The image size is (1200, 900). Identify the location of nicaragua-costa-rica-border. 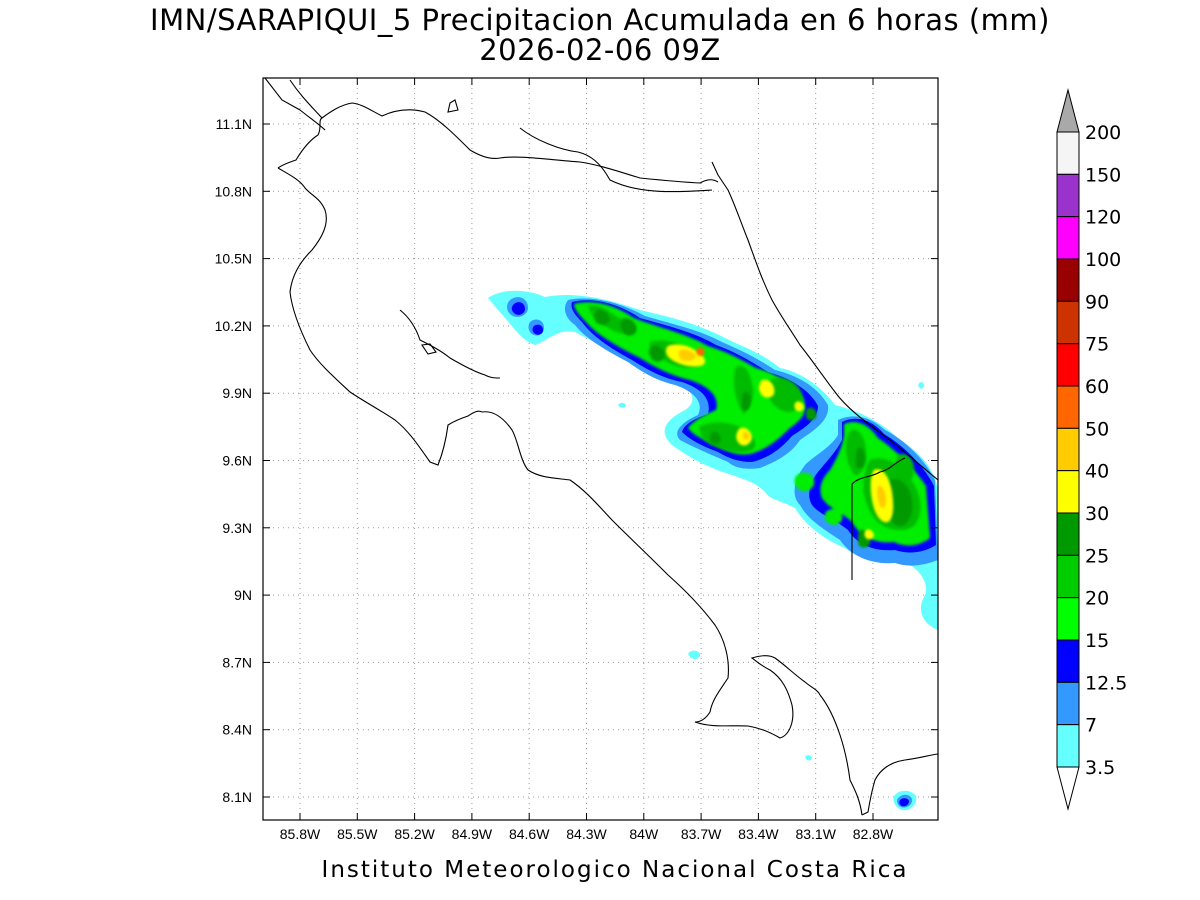
(504, 131).